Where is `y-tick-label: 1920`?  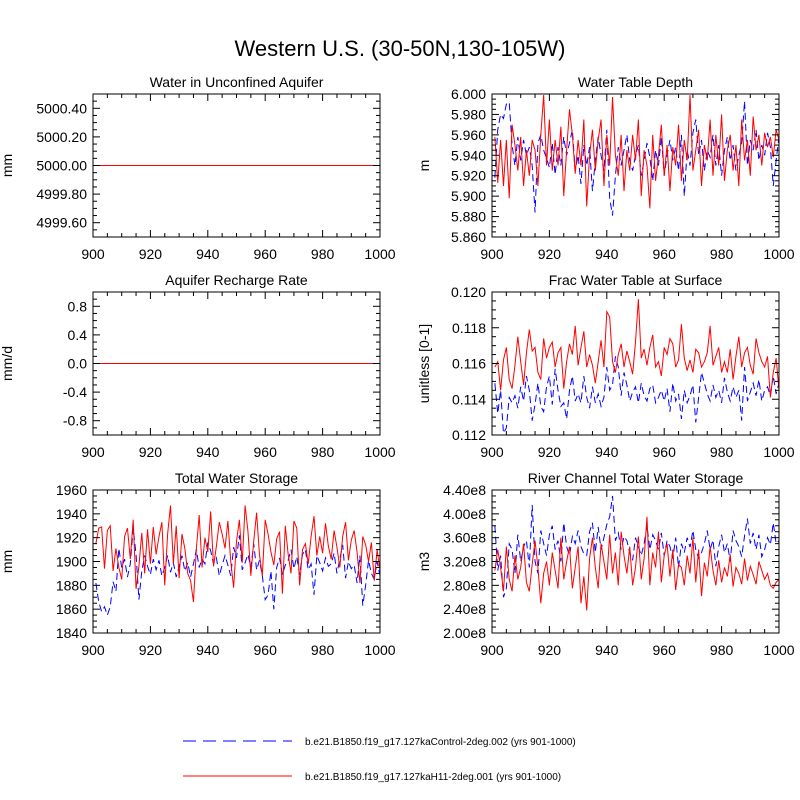
y-tick-label: 1920 is located at coordinates (71, 538).